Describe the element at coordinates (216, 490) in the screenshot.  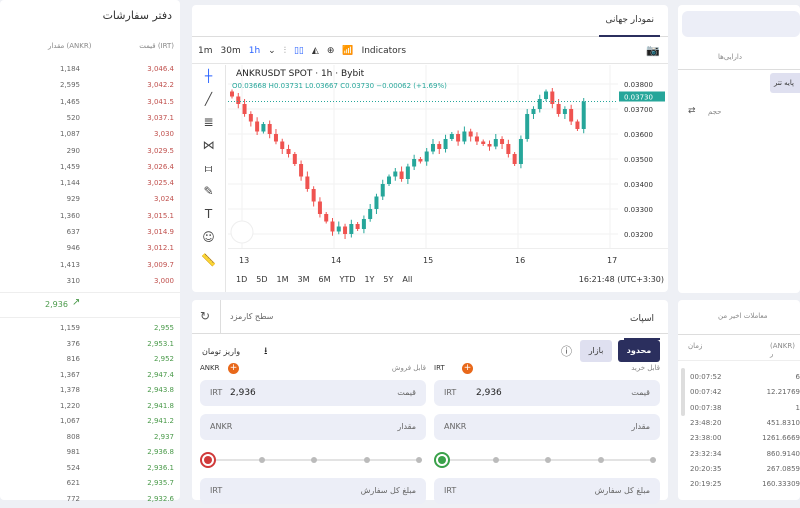
I see `total-currency: IRT` at that location.